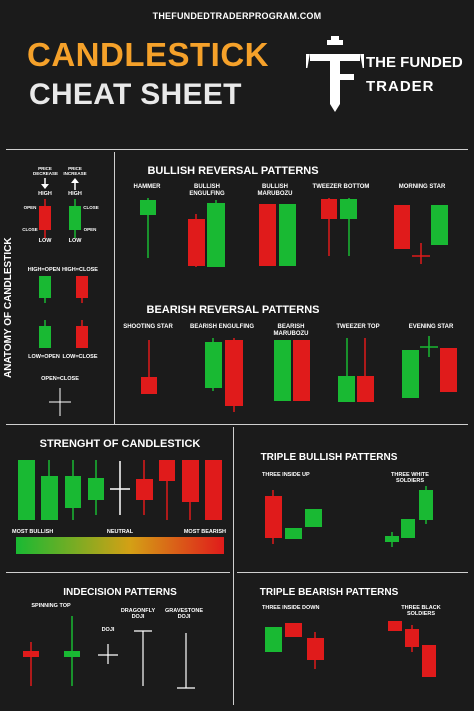 Image resolution: width=474 pixels, height=711 pixels. Describe the element at coordinates (275, 190) in the screenshot. I see `pattern-bullish-marubozu-label: BULLISH MARUBOZU` at that location.